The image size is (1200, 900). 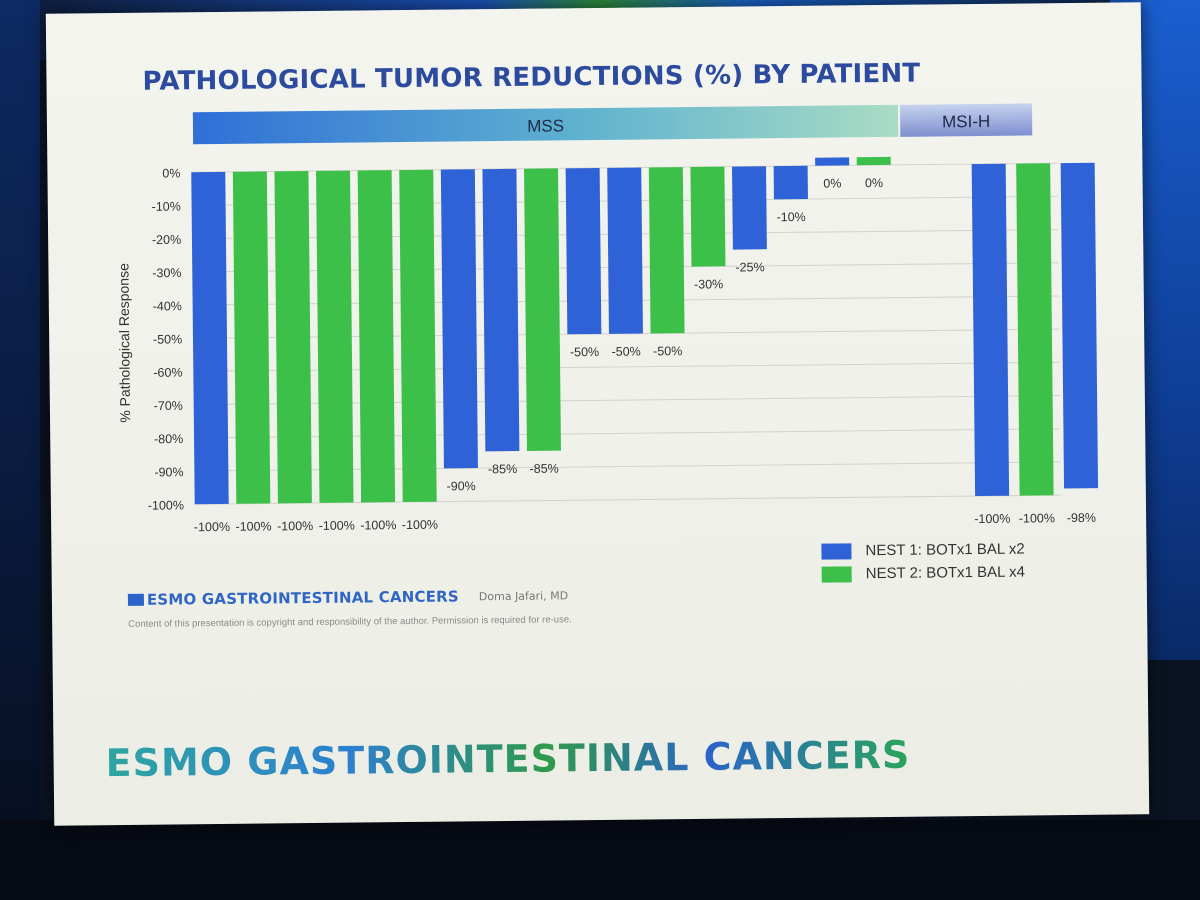 What do you see at coordinates (166, 505) in the screenshot?
I see `y-tick-label: -100%` at bounding box center [166, 505].